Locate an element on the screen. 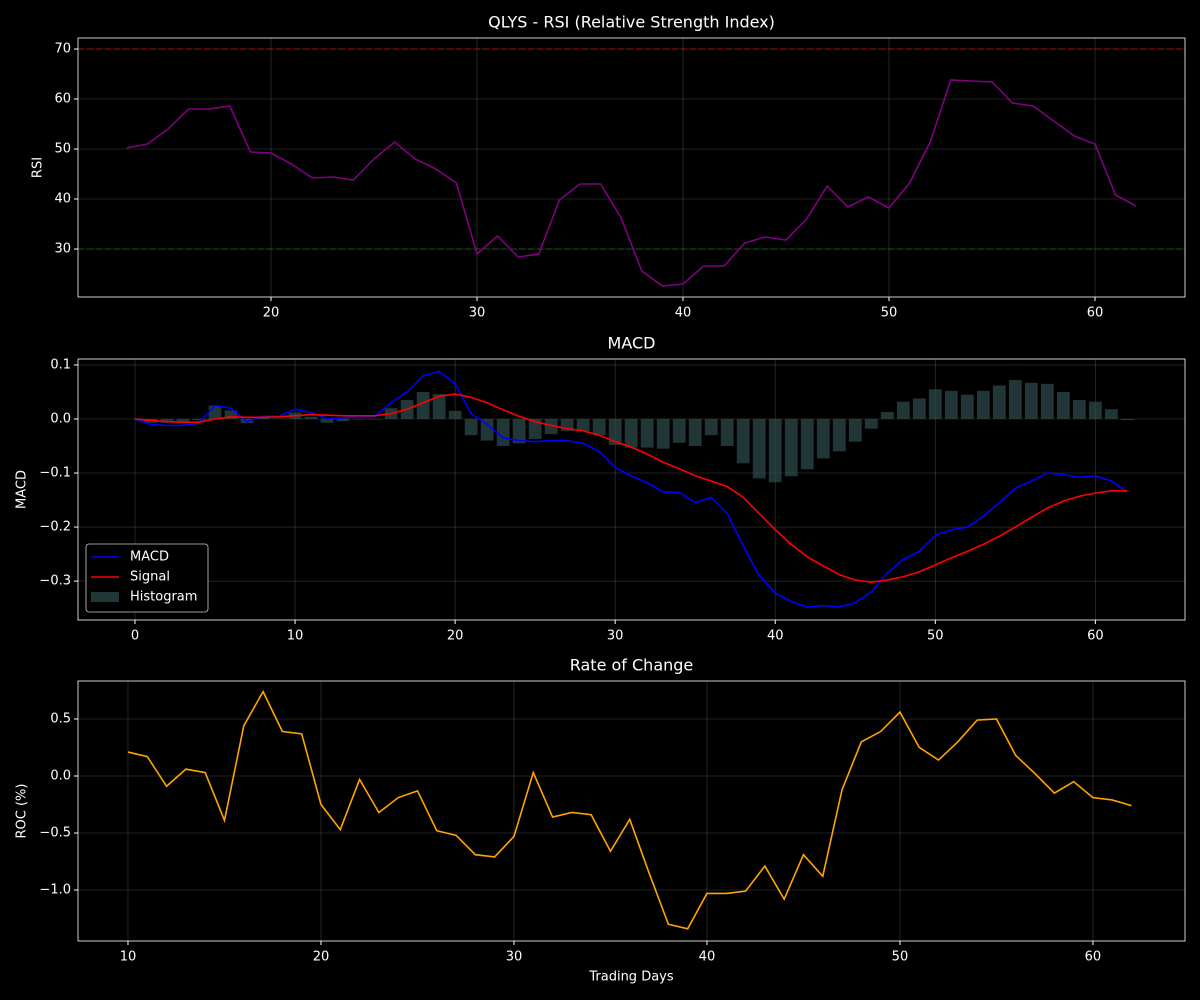  y-axis-label: ROC (%) is located at coordinates (22, 811).